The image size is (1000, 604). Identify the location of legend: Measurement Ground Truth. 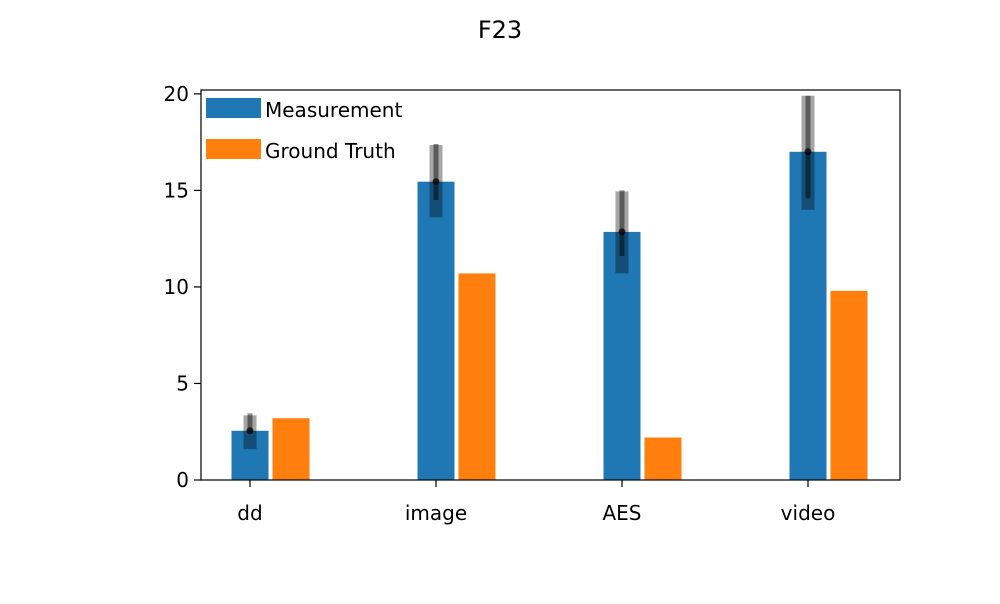
(304, 130).